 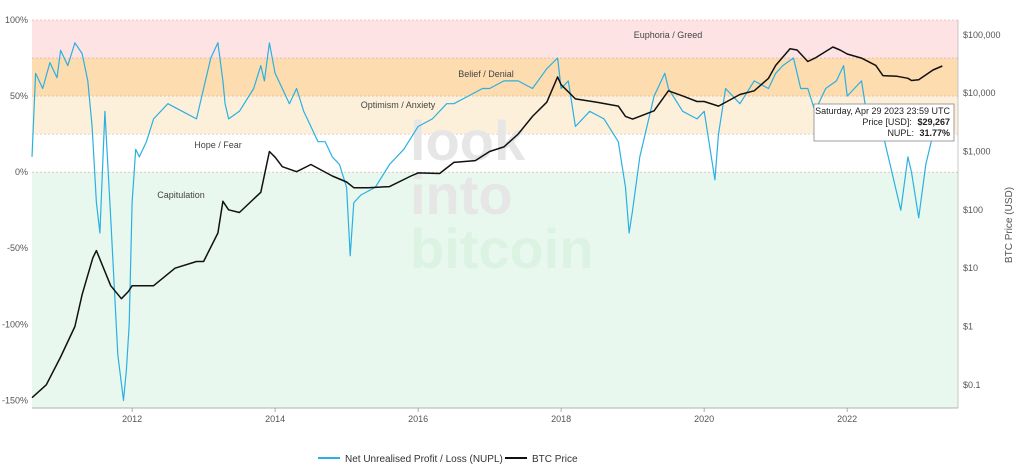 I want to click on legend-label-nupl: Net Unrealised Profit / Loss (NUPL), so click(x=424, y=459).